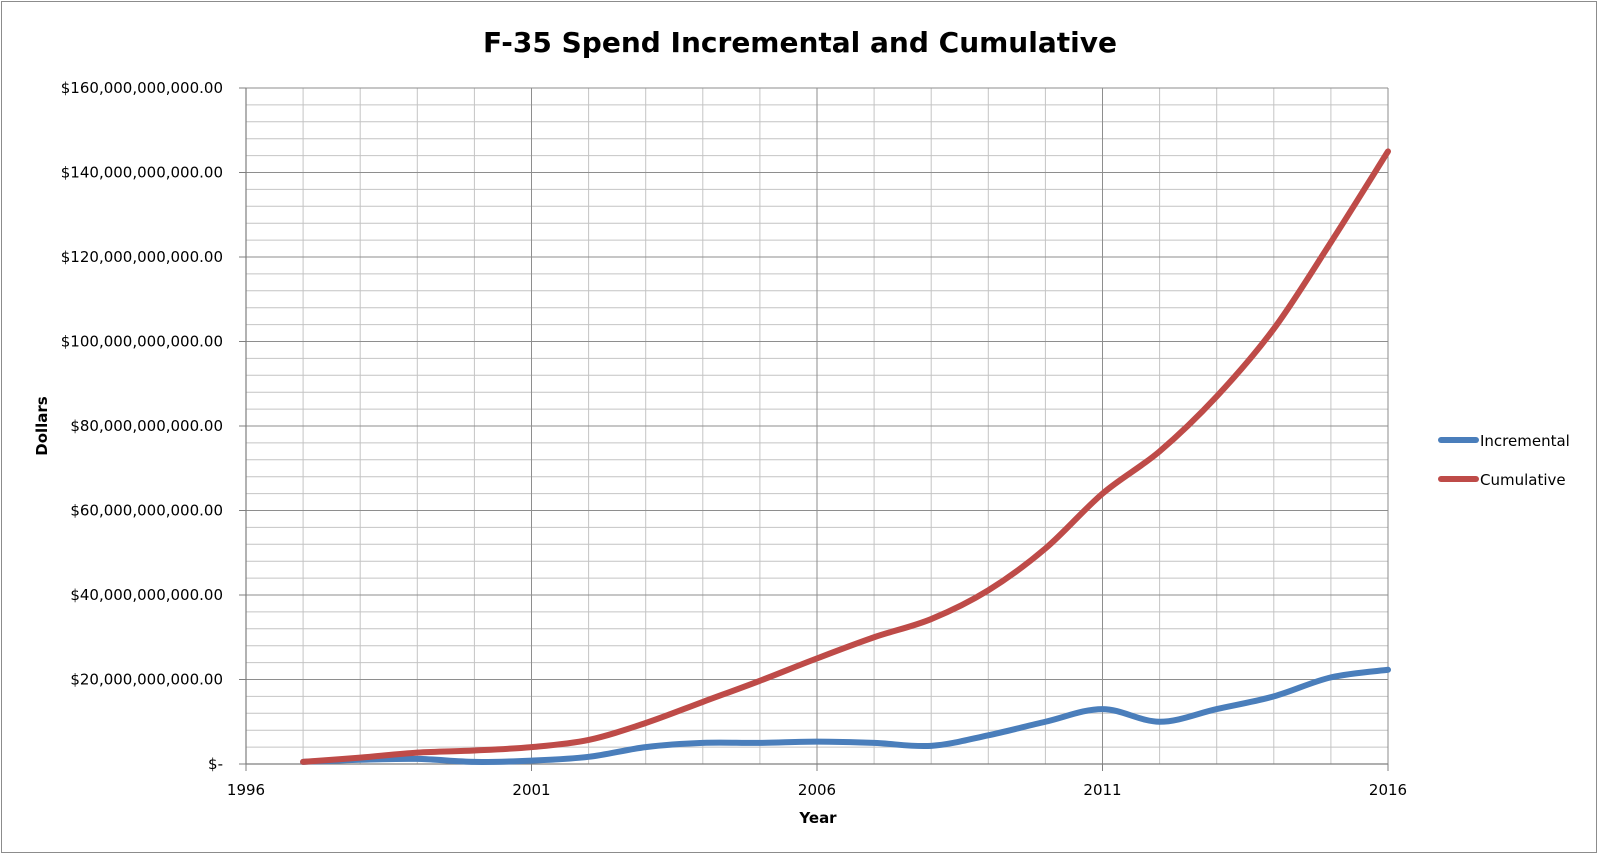 The image size is (1600, 856). What do you see at coordinates (146, 595) in the screenshot?
I see `y-tick-label: $40,000,000,000.00` at bounding box center [146, 595].